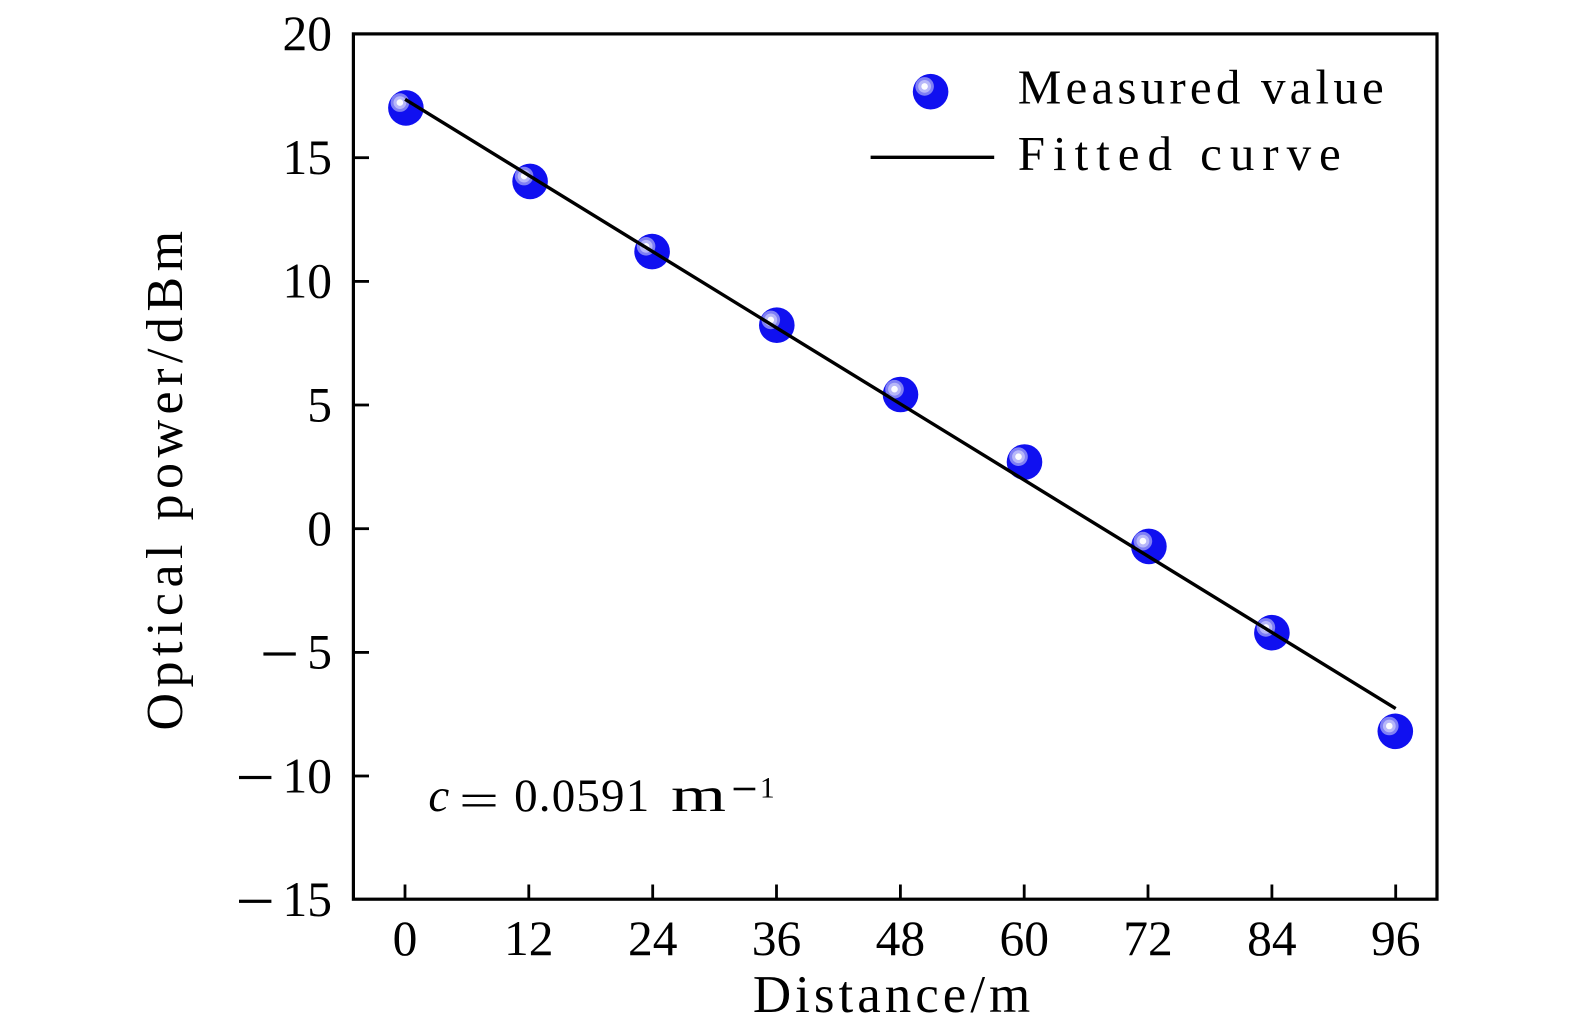 The image size is (1575, 1035). I want to click on svg-text: 1, so click(767, 789).